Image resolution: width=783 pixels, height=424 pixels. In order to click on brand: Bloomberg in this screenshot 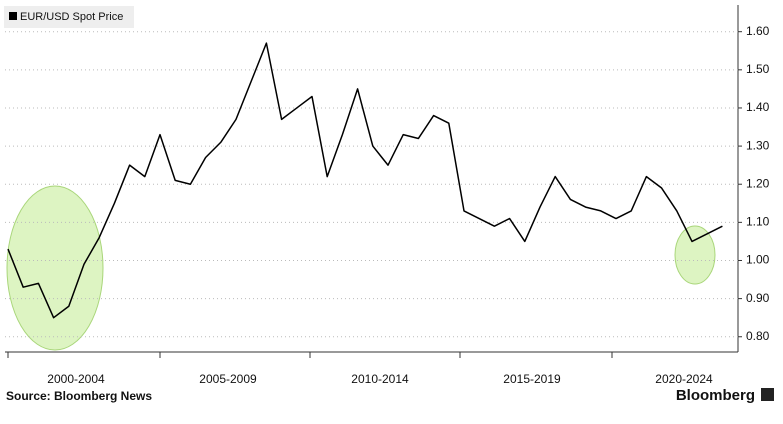, I will do `click(715, 395)`.